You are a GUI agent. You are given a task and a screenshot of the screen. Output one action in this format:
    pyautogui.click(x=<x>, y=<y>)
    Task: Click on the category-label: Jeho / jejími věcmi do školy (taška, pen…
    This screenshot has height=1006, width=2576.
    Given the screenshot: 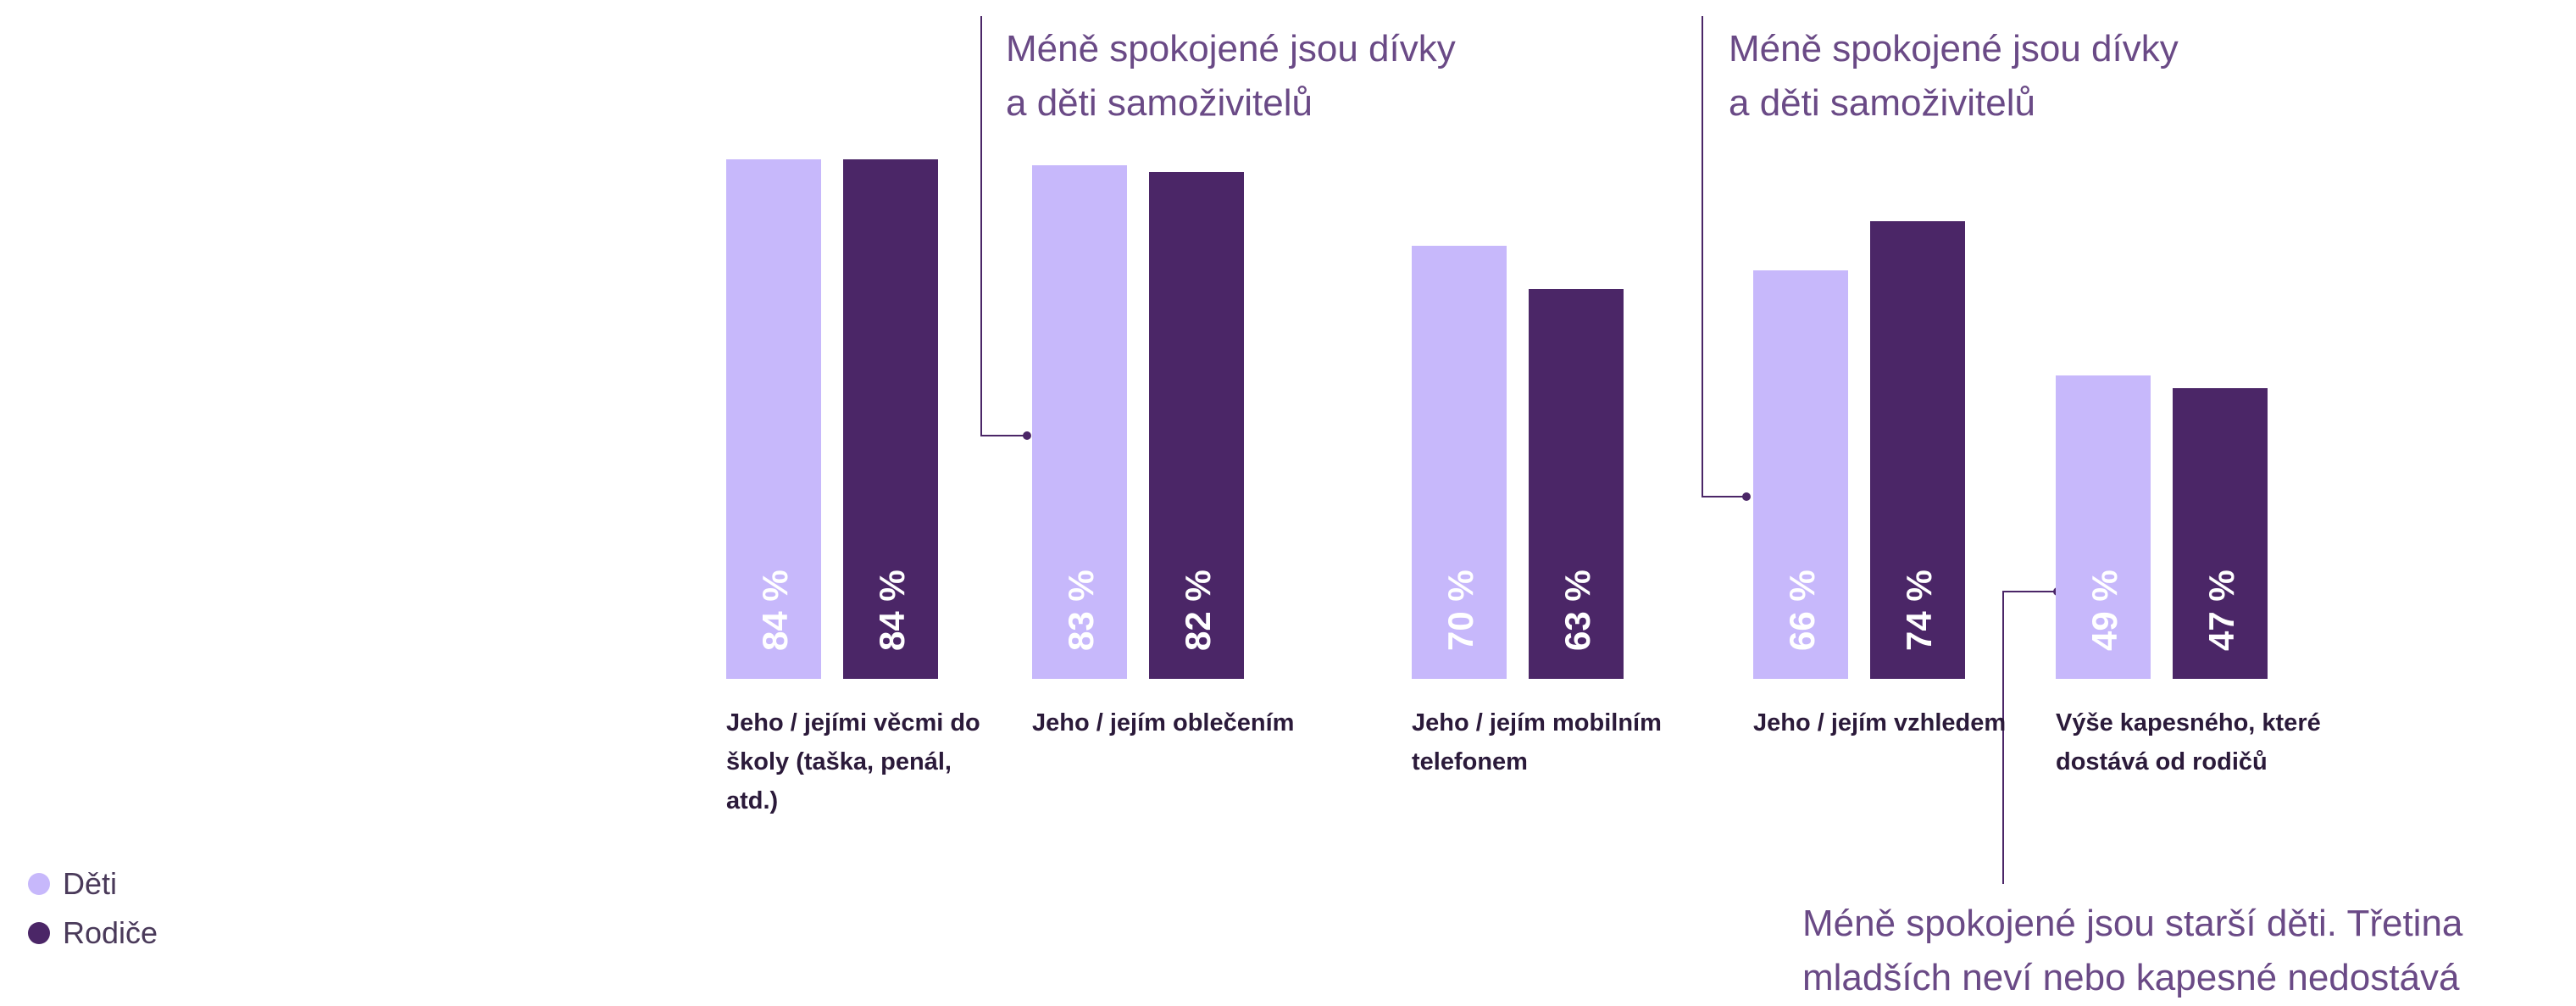 What is the action you would take?
    pyautogui.click(x=853, y=761)
    